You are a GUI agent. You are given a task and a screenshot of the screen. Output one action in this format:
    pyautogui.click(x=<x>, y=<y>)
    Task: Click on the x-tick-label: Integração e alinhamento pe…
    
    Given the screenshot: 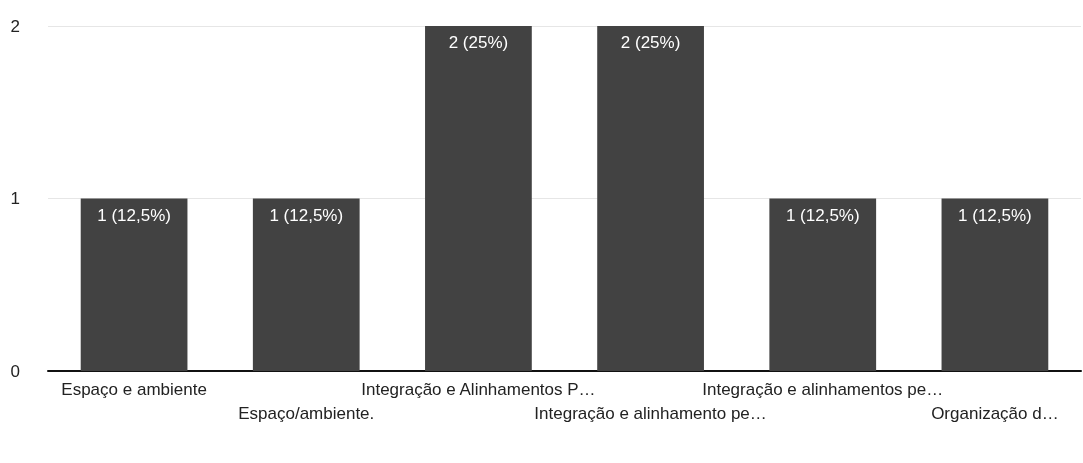 What is the action you would take?
    pyautogui.click(x=650, y=413)
    